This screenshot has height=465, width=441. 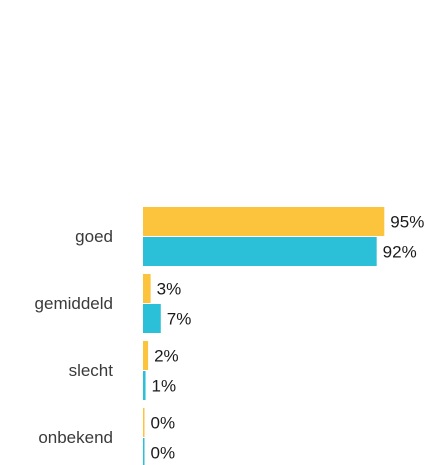 What do you see at coordinates (169, 289) in the screenshot?
I see `data-label: 3%` at bounding box center [169, 289].